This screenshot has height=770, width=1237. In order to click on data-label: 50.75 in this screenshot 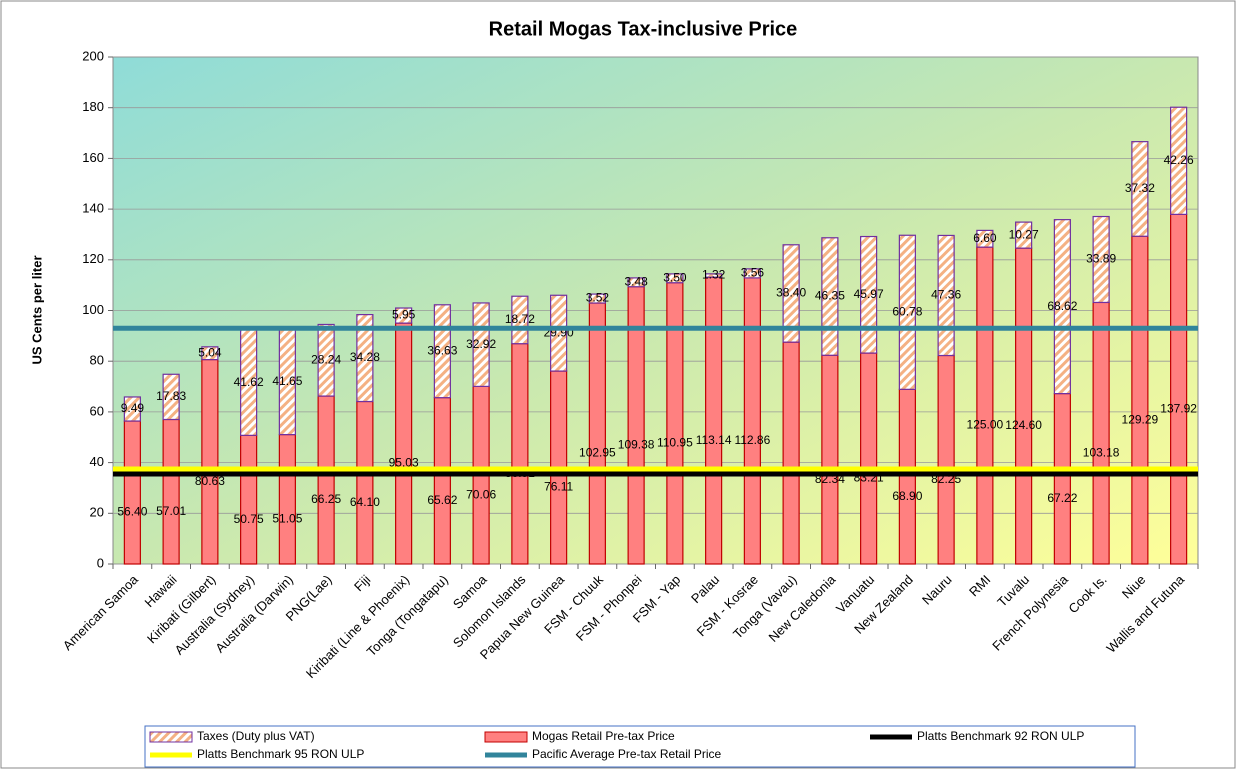, I will do `click(249, 519)`.